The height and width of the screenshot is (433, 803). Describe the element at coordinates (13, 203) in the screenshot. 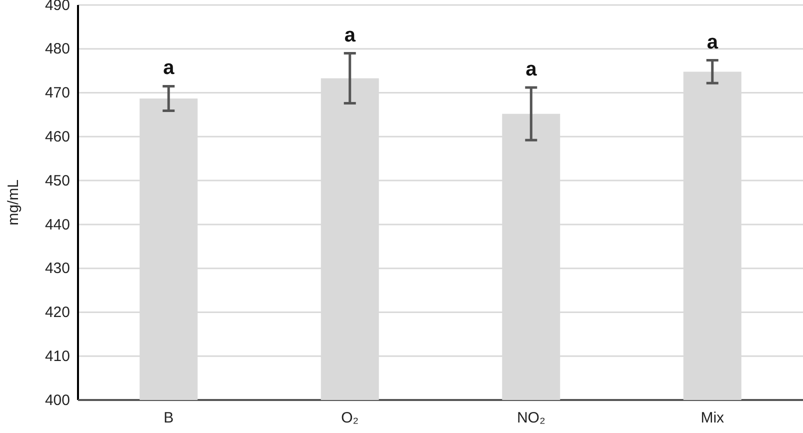

I see `y-axis-title: mg/mL` at that location.